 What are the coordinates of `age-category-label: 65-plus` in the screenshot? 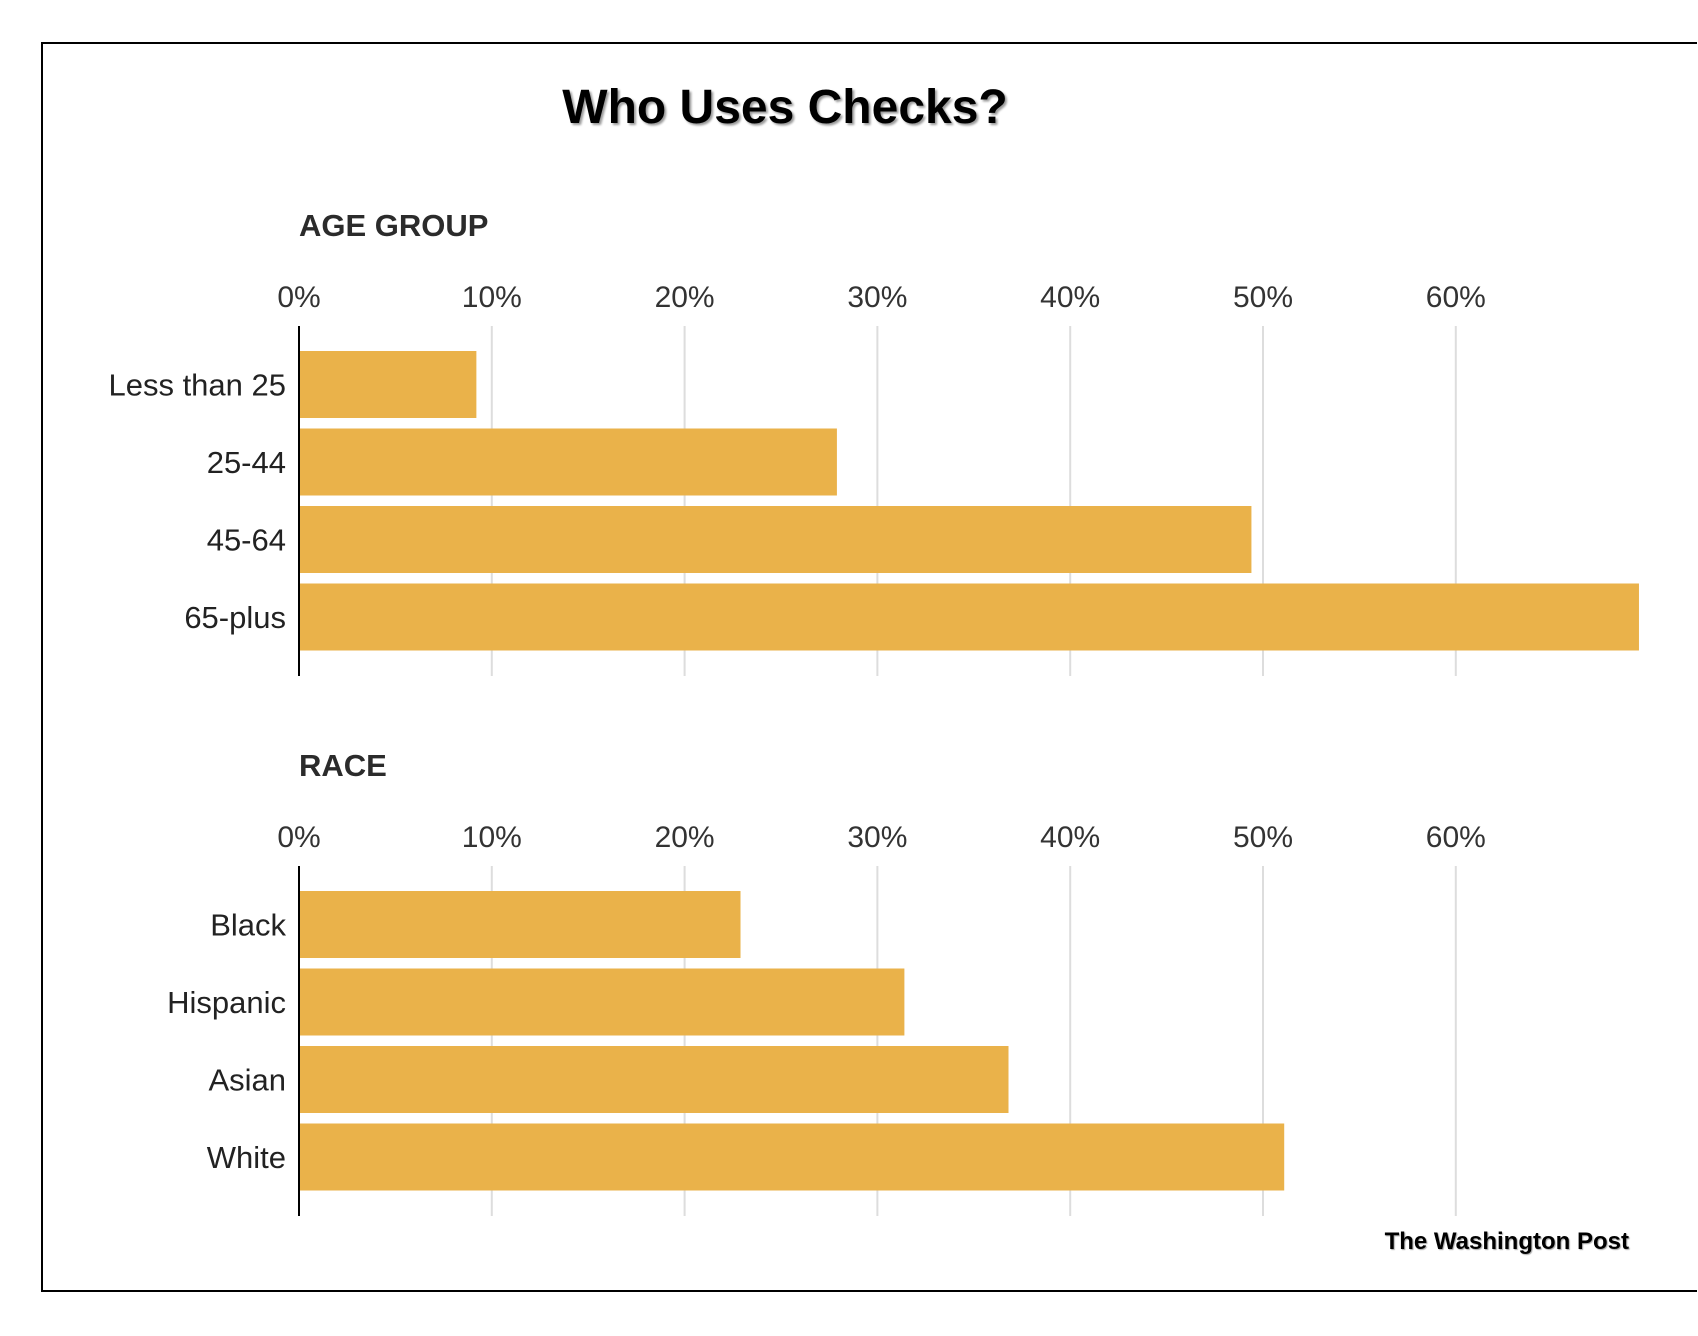 It's located at (235, 617).